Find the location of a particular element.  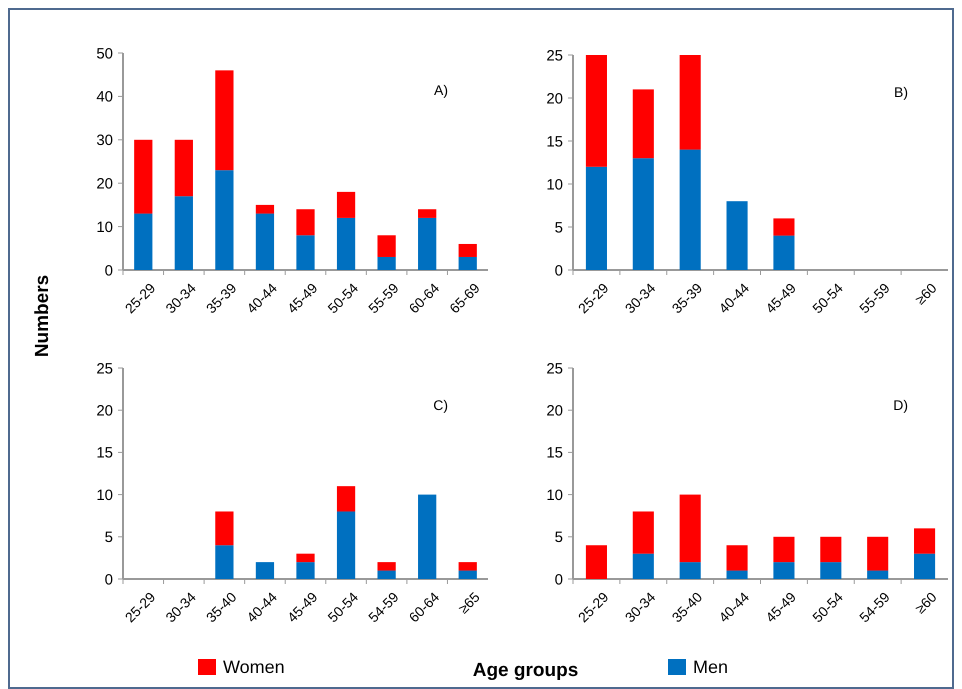

legend-label: Women is located at coordinates (254, 667).